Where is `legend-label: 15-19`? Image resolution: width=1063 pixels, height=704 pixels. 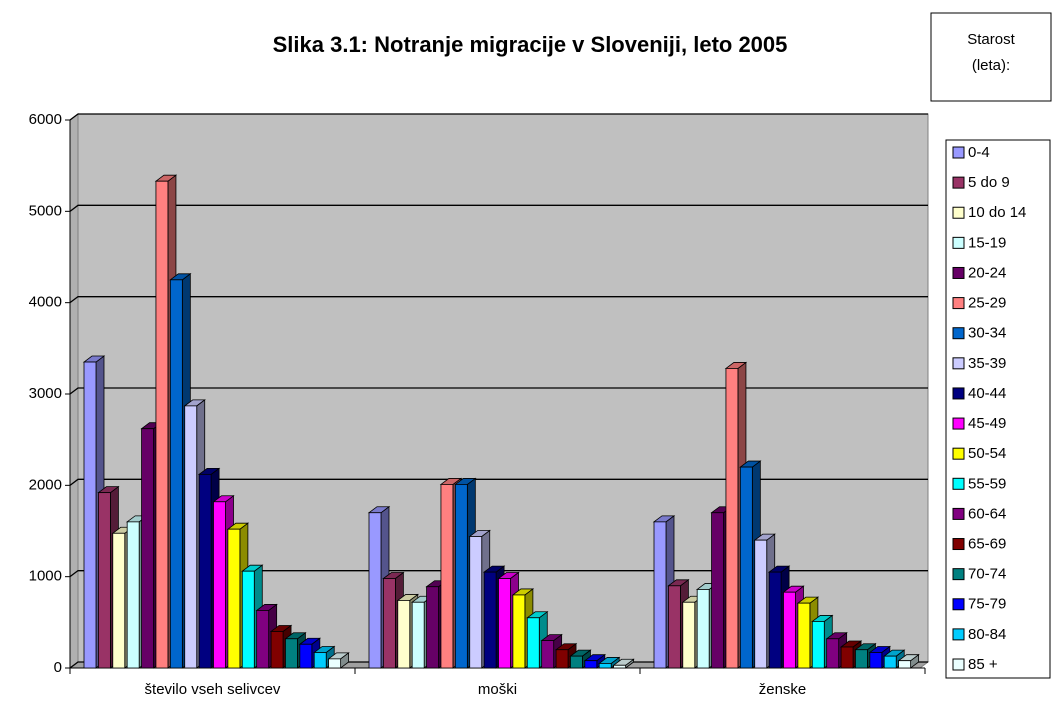 legend-label: 15-19 is located at coordinates (987, 242).